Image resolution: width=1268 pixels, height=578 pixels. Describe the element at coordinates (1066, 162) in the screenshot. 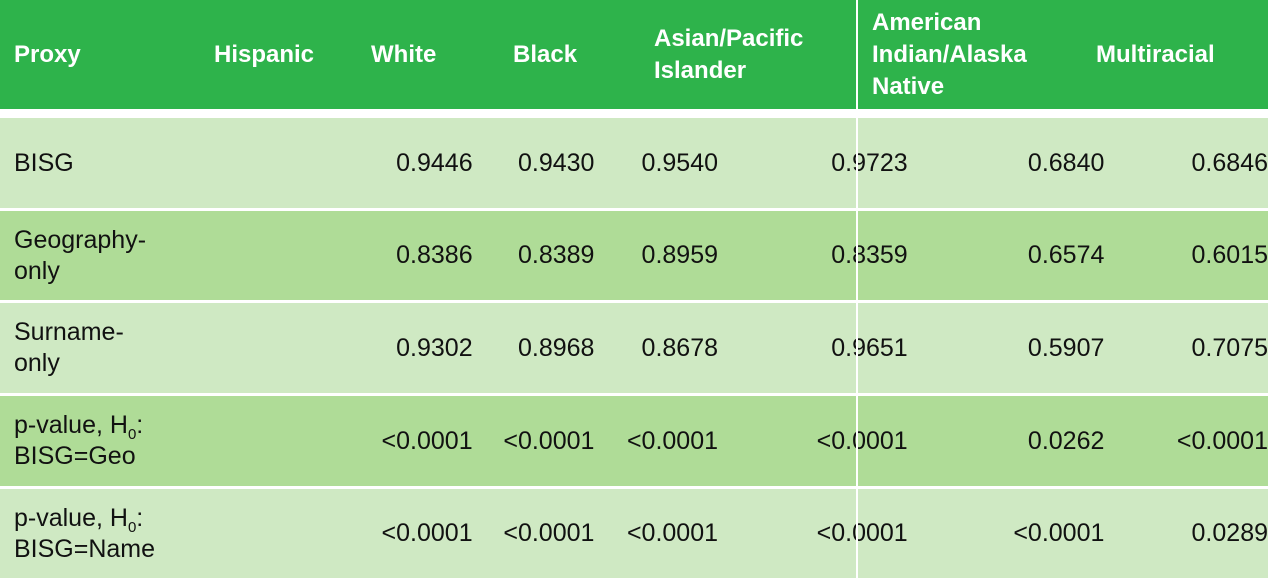

I see `cell-american-indian-alaska-native: 0.6840` at that location.